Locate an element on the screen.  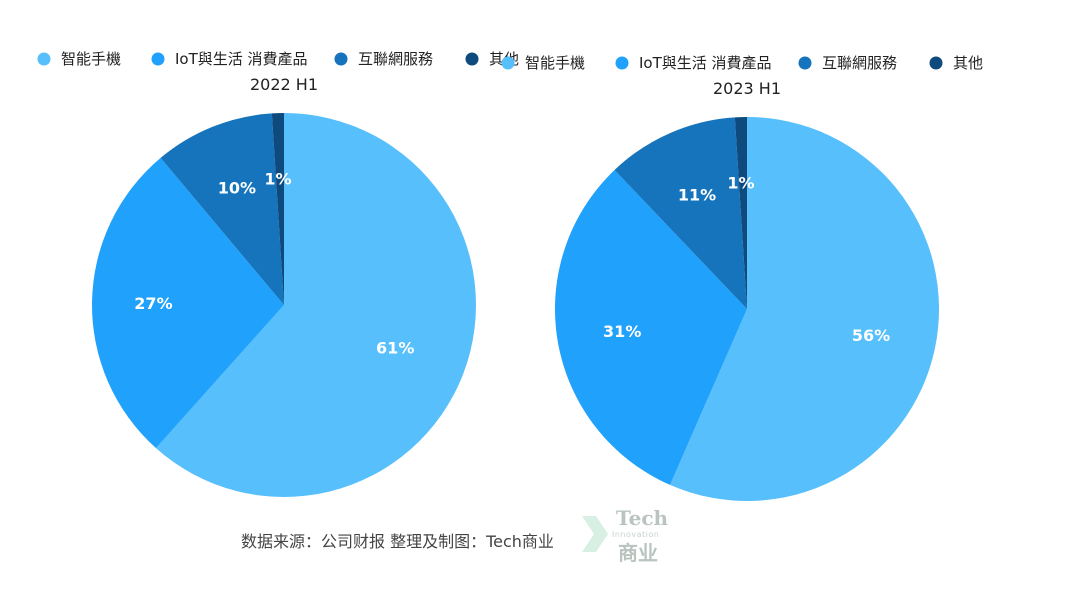
slice-data-label: 61% is located at coordinates (395, 347).